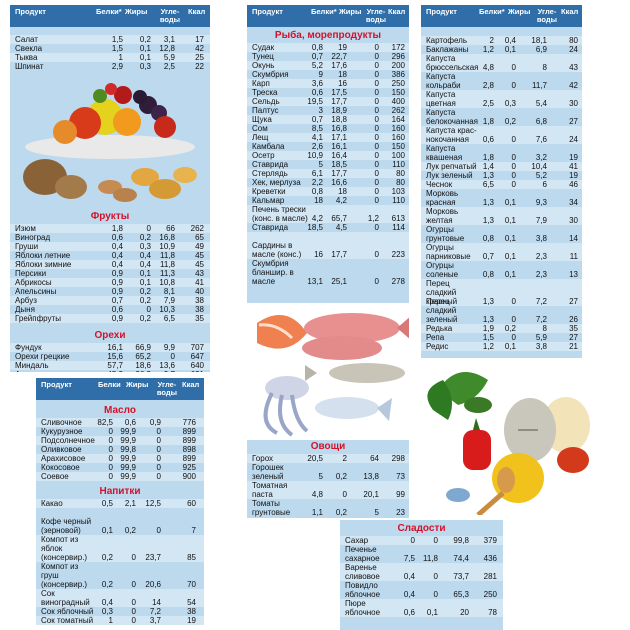 The height and width of the screenshot is (630, 630). I want to click on table-row: Дыня 0,6 0 10,3 38, so click(110, 309).